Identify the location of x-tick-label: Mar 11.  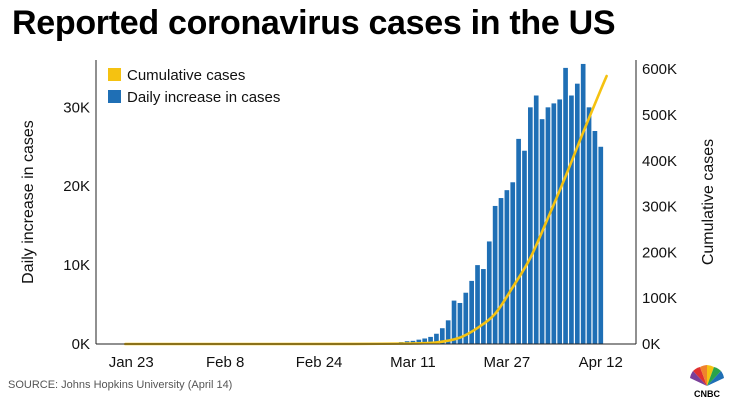
(413, 362).